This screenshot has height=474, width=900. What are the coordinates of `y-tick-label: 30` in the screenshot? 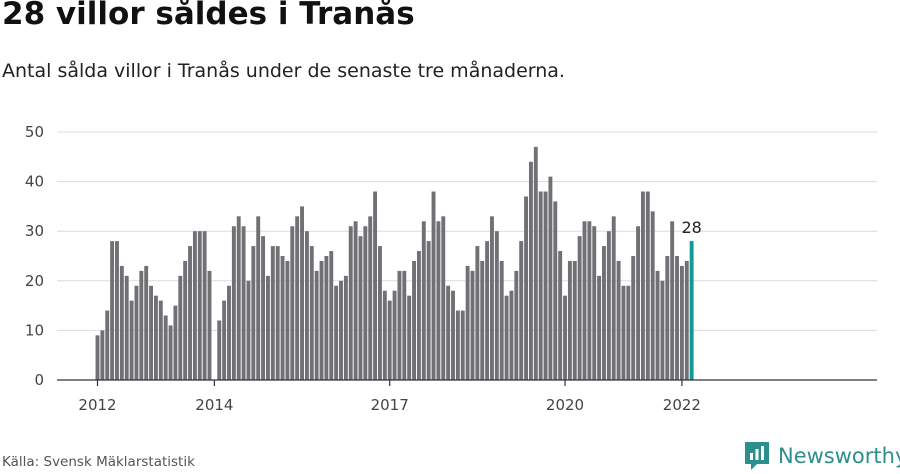 It's located at (34, 231).